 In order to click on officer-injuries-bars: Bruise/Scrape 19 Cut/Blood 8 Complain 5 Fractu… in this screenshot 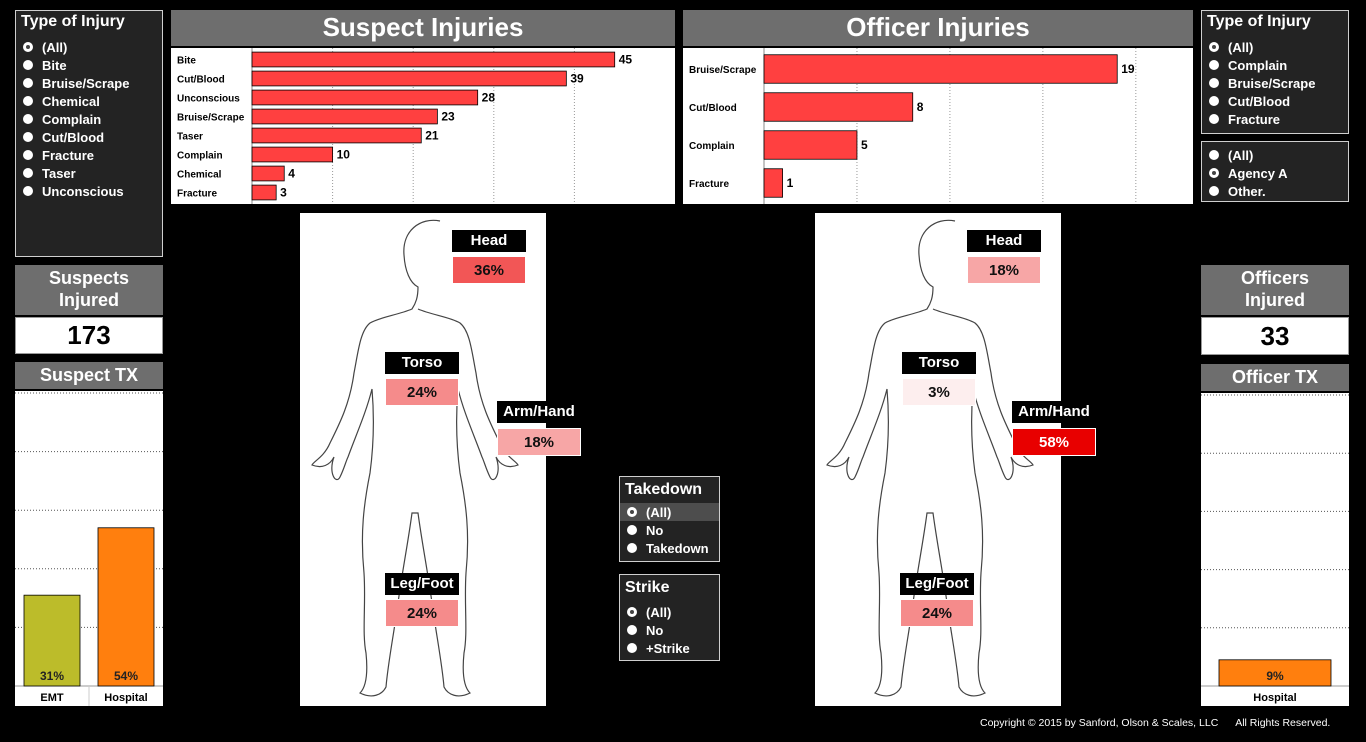, I will do `click(913, 126)`.